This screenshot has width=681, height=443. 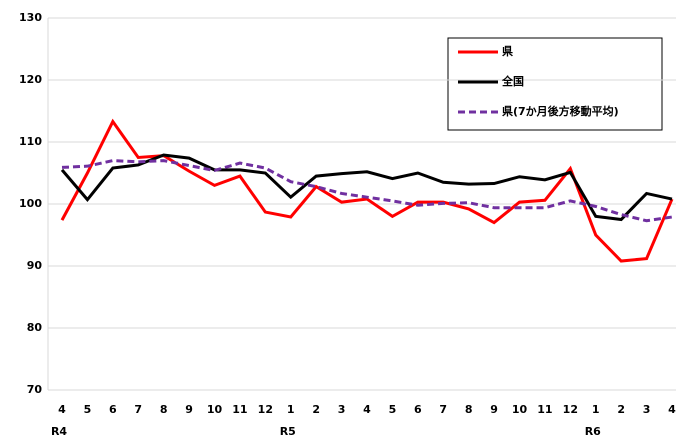 I want to click on y-tick-label: 70, so click(x=35, y=389).